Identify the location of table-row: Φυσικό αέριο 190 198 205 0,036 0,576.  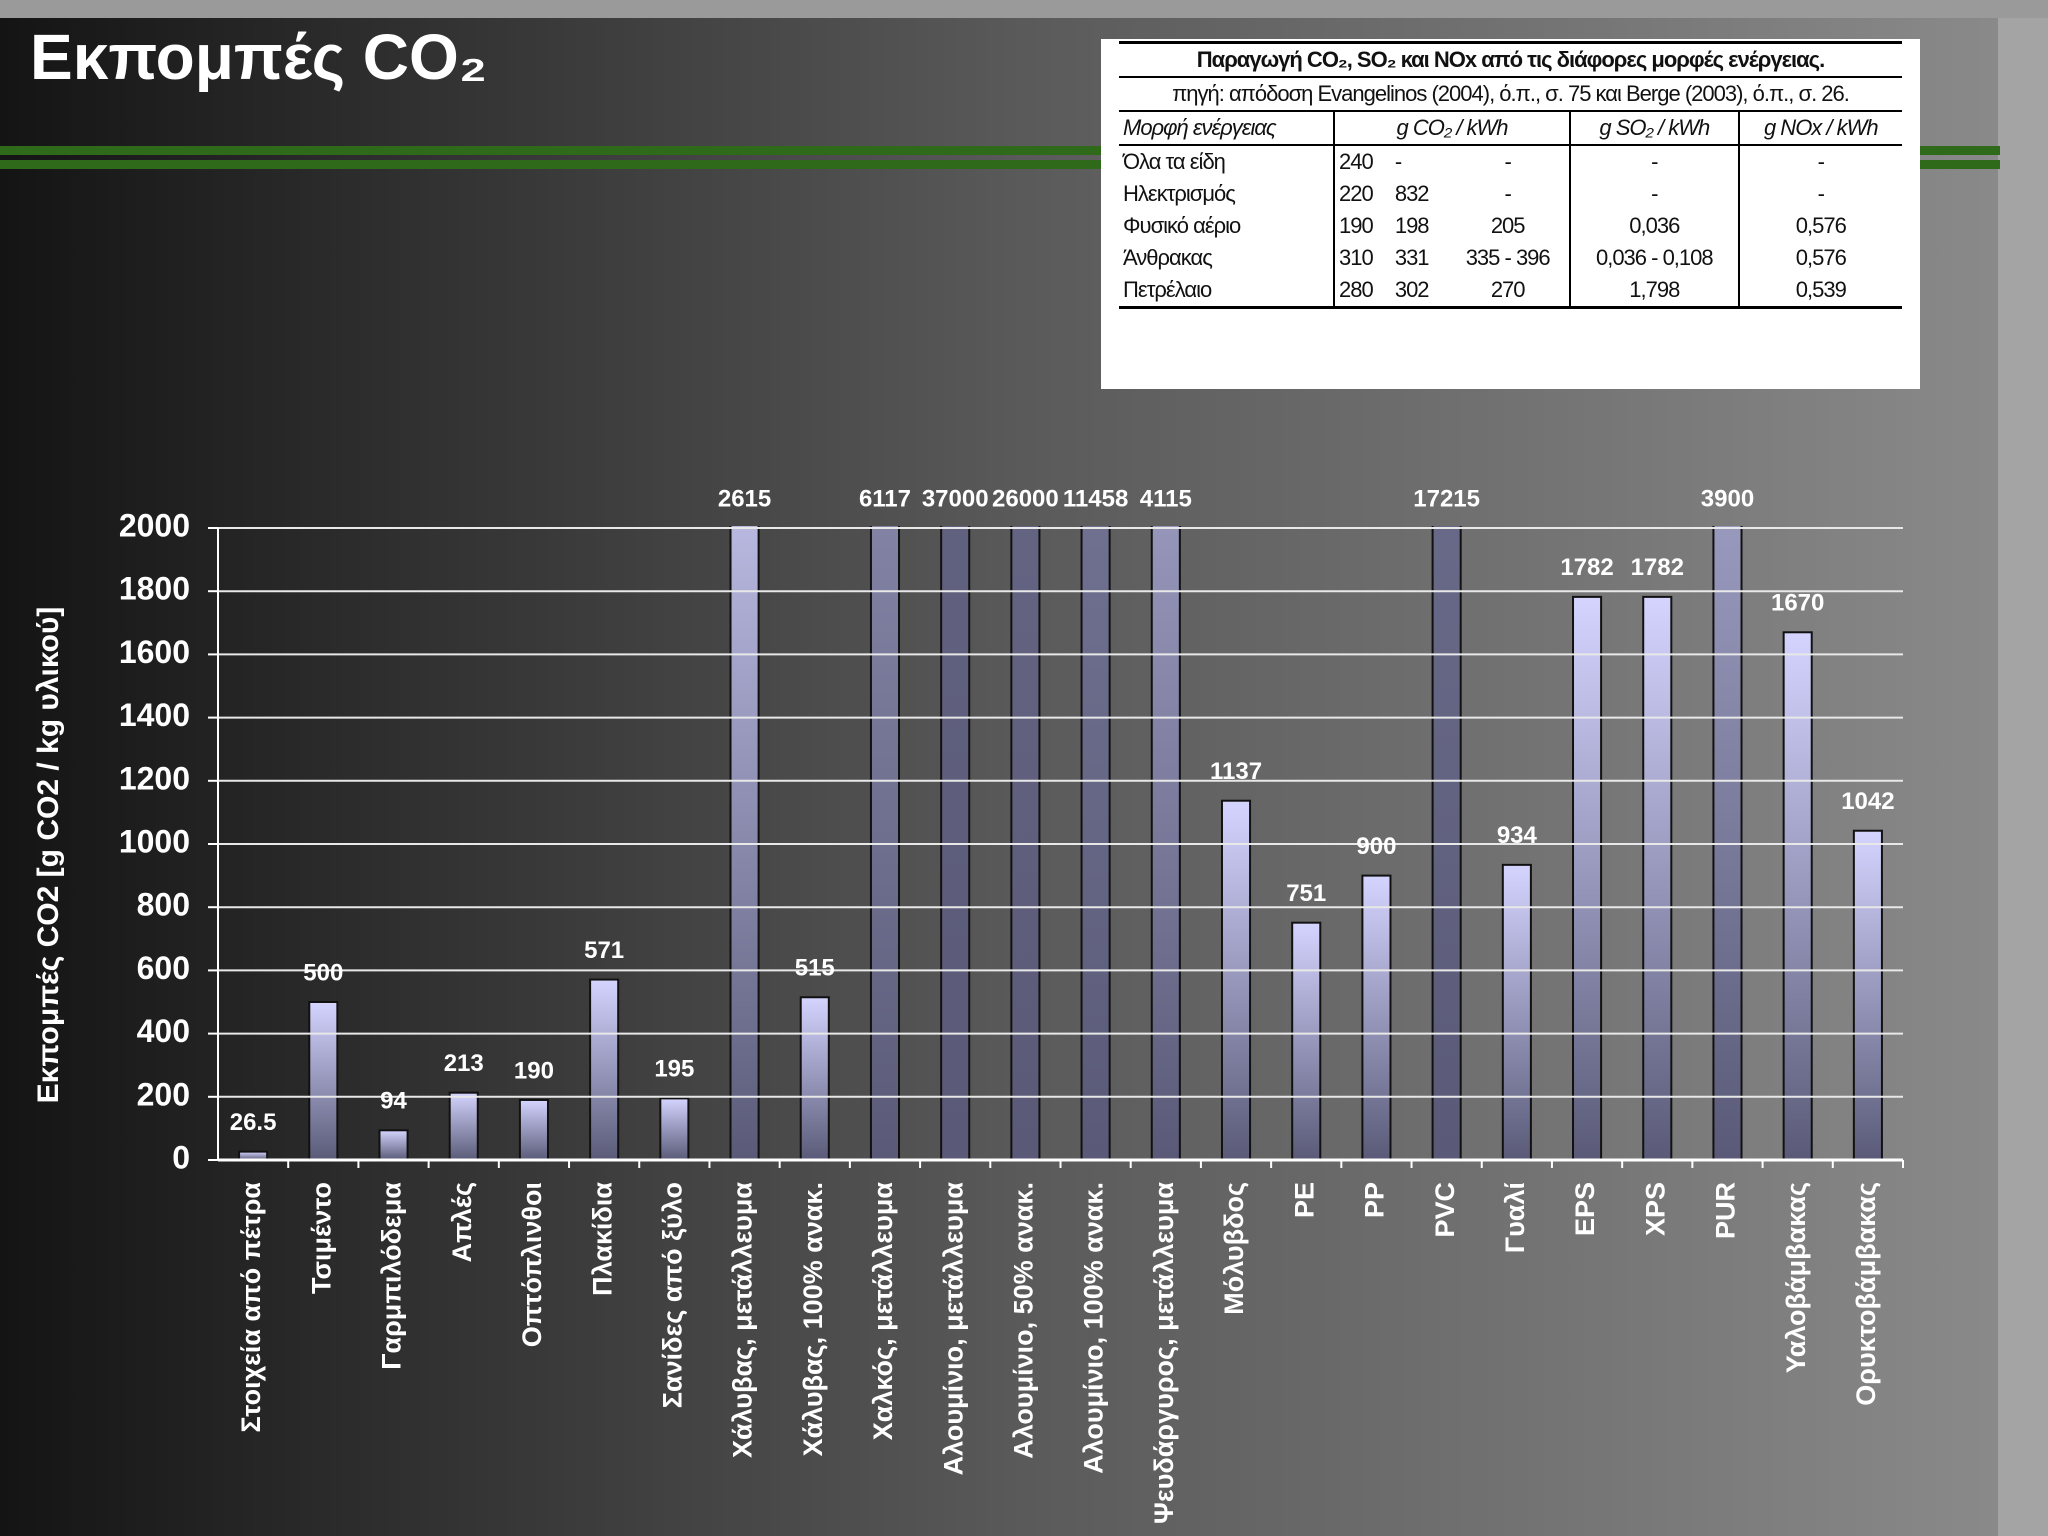
(1510, 226).